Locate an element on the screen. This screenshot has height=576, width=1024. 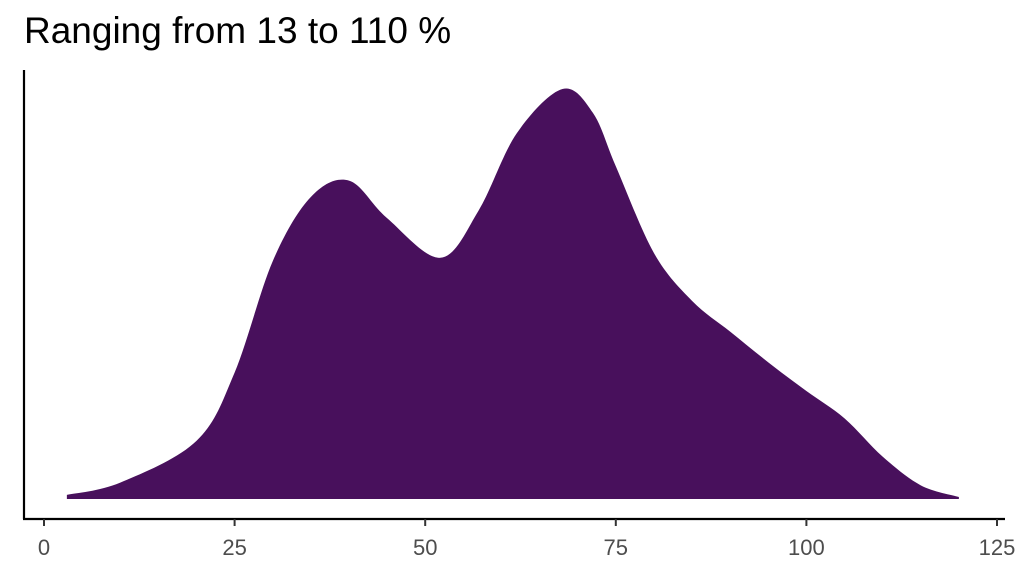
chart-title: Ranging from 13 to 110 % is located at coordinates (238, 30).